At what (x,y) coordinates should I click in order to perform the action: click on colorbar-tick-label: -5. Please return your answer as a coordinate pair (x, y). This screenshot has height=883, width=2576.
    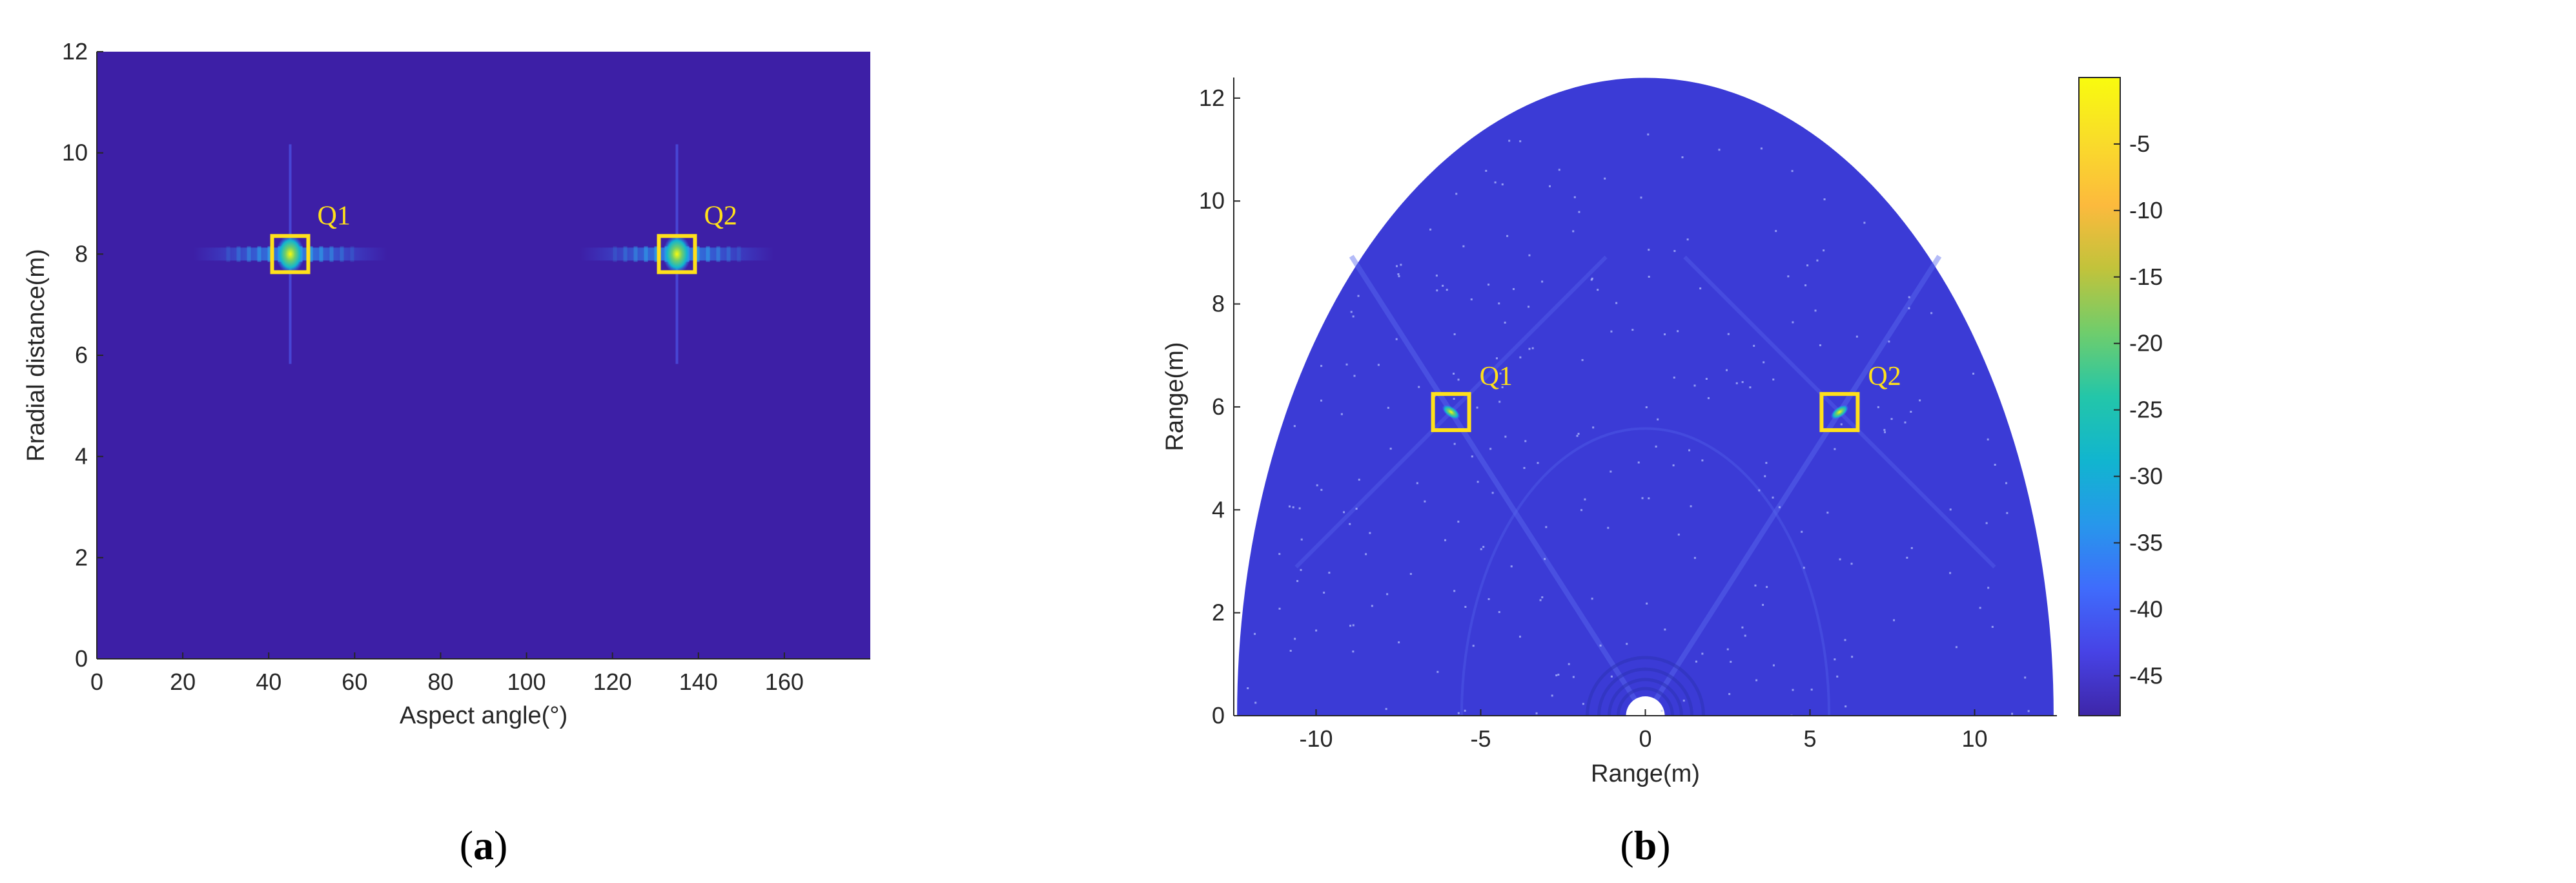
    Looking at the image, I should click on (2140, 143).